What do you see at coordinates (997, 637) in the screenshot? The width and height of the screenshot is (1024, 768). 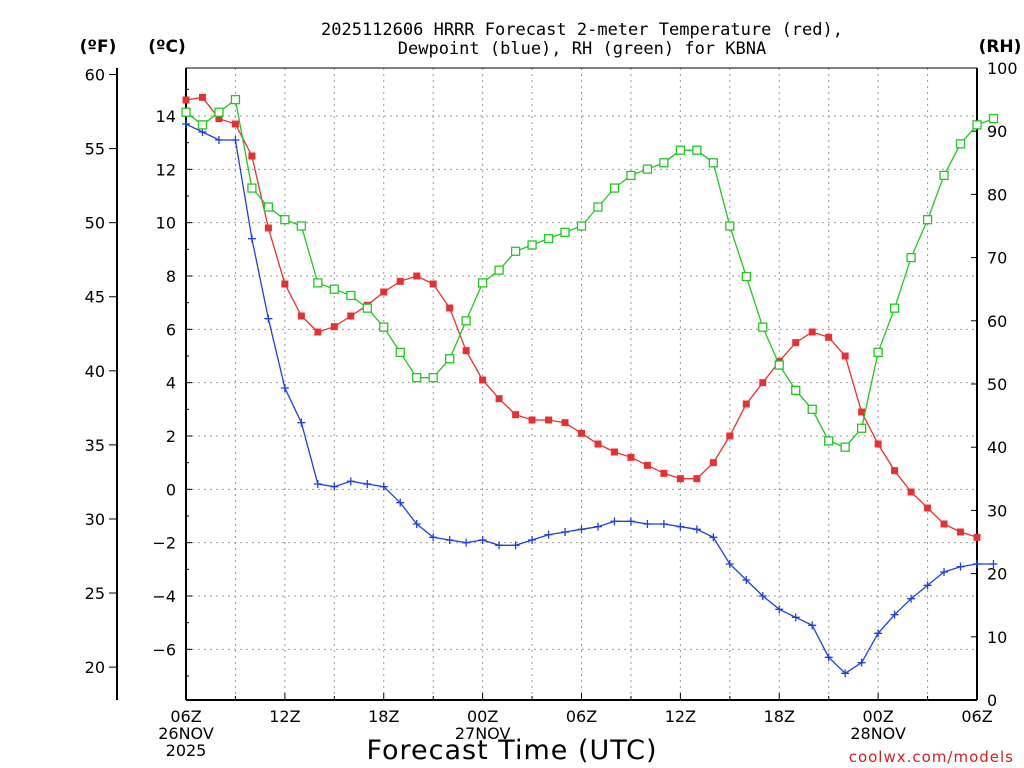 I see `rh-tick-label: 10` at bounding box center [997, 637].